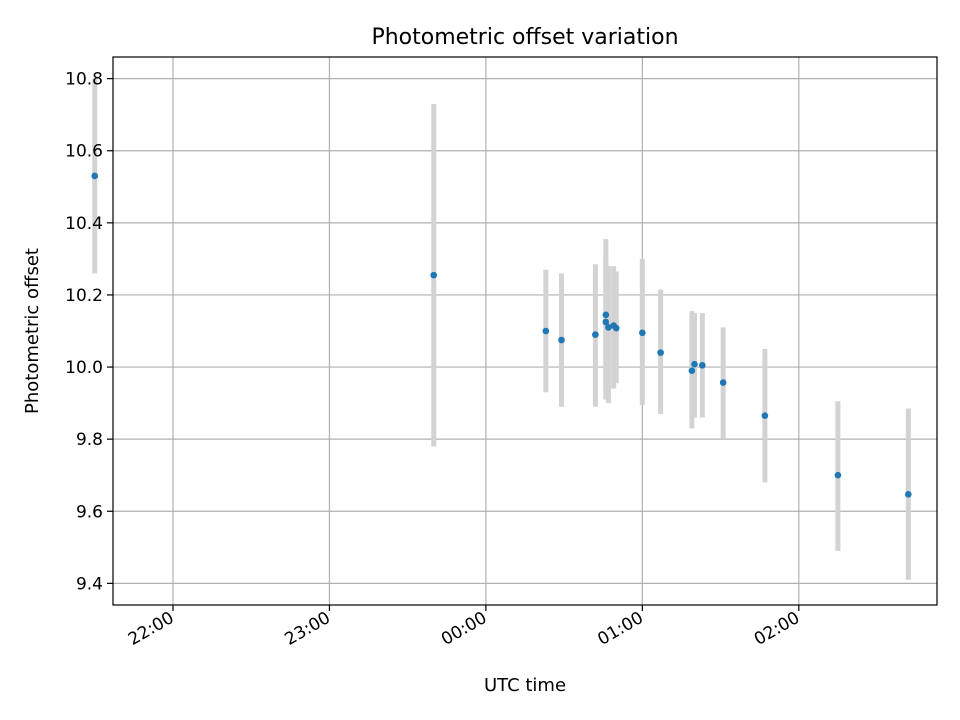 The image size is (960, 720). I want to click on y-tick-label: 10.4, so click(84, 224).